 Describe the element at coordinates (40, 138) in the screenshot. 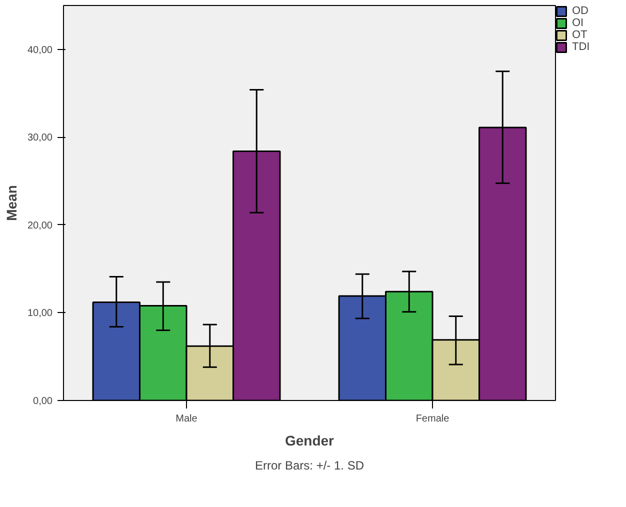

I see `y-tick-label: 30,00` at that location.